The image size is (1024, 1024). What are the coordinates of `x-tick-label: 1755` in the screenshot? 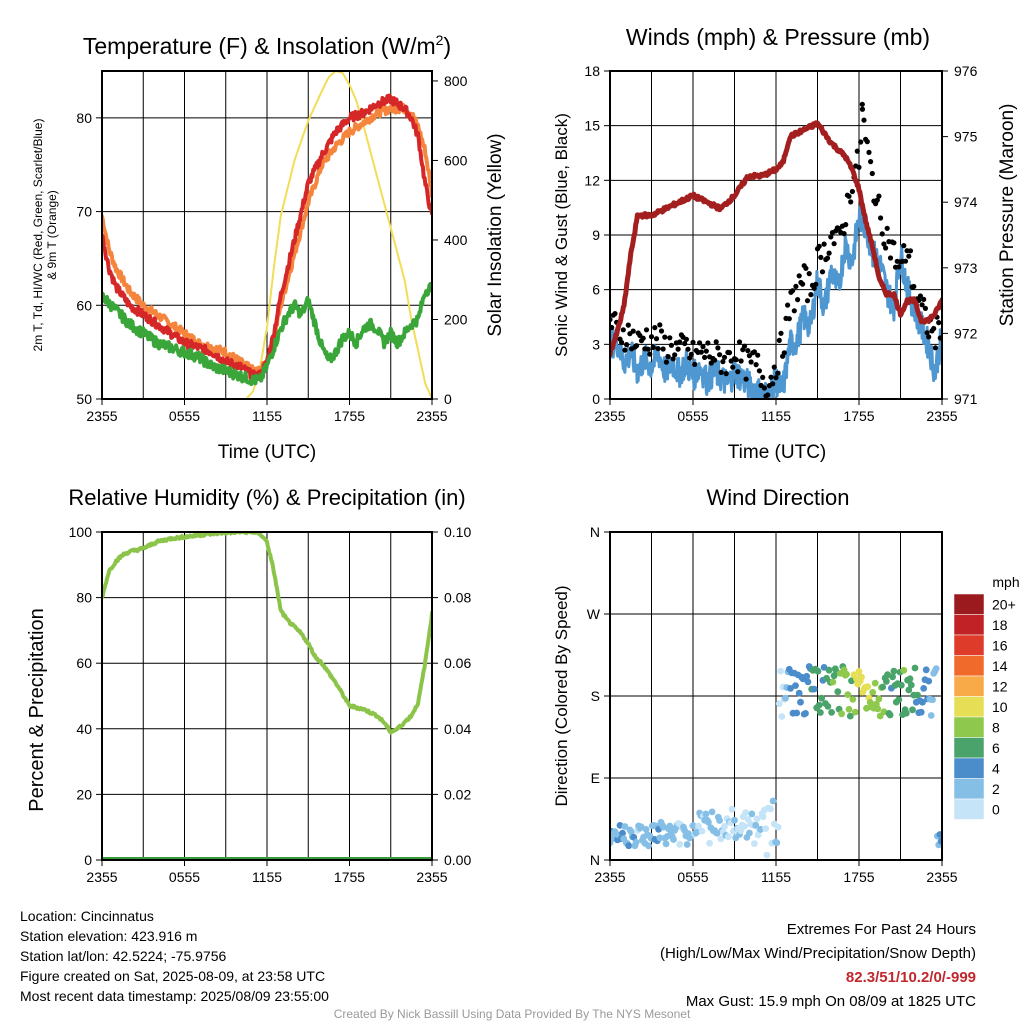 It's located at (858, 416).